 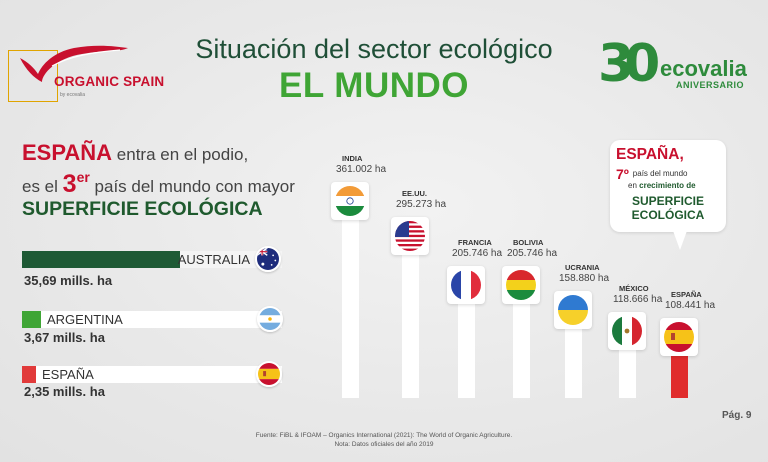 I want to click on hbar-value-label: 3,67 mills. ha, so click(x=64, y=337).